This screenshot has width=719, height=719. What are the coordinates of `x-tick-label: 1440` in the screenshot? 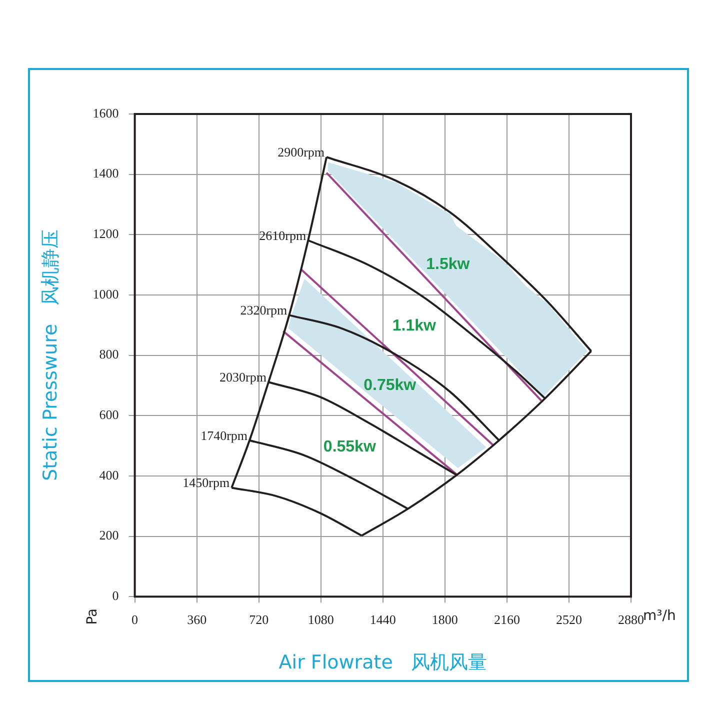 It's located at (383, 619).